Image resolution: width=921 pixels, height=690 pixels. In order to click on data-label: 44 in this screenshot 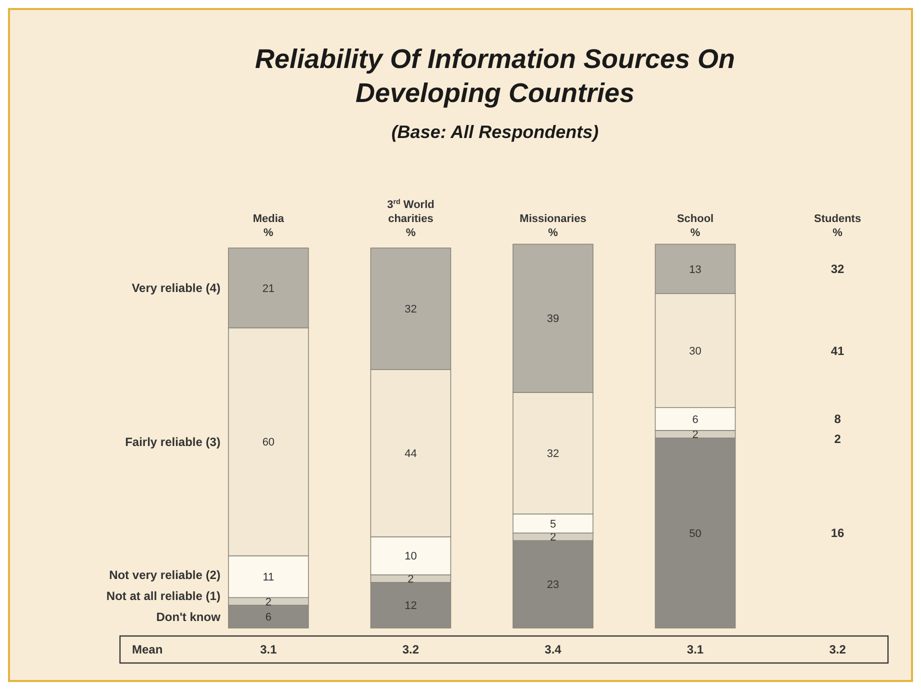, I will do `click(410, 454)`.